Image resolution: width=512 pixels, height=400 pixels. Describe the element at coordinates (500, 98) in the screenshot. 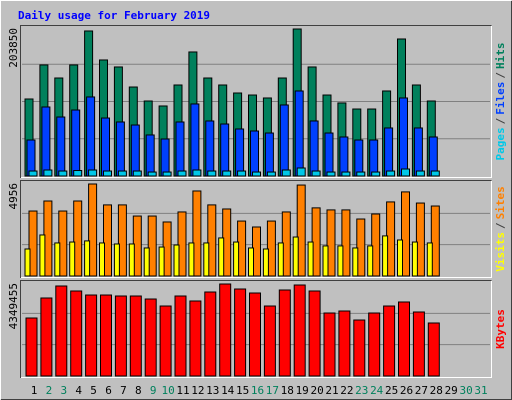

I see `legend-entry: Files` at that location.